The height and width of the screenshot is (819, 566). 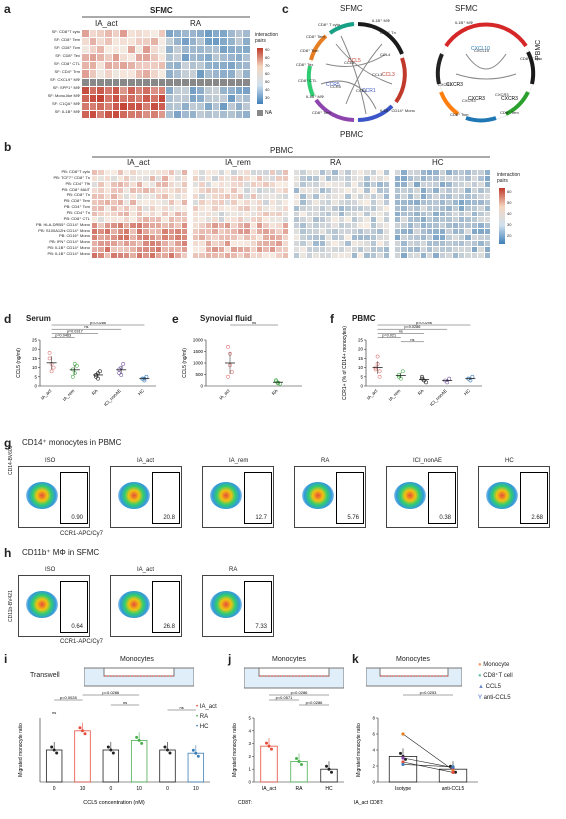 What do you see at coordinates (204, 727) in the screenshot?
I see `legend-label: HC` at bounding box center [204, 727].